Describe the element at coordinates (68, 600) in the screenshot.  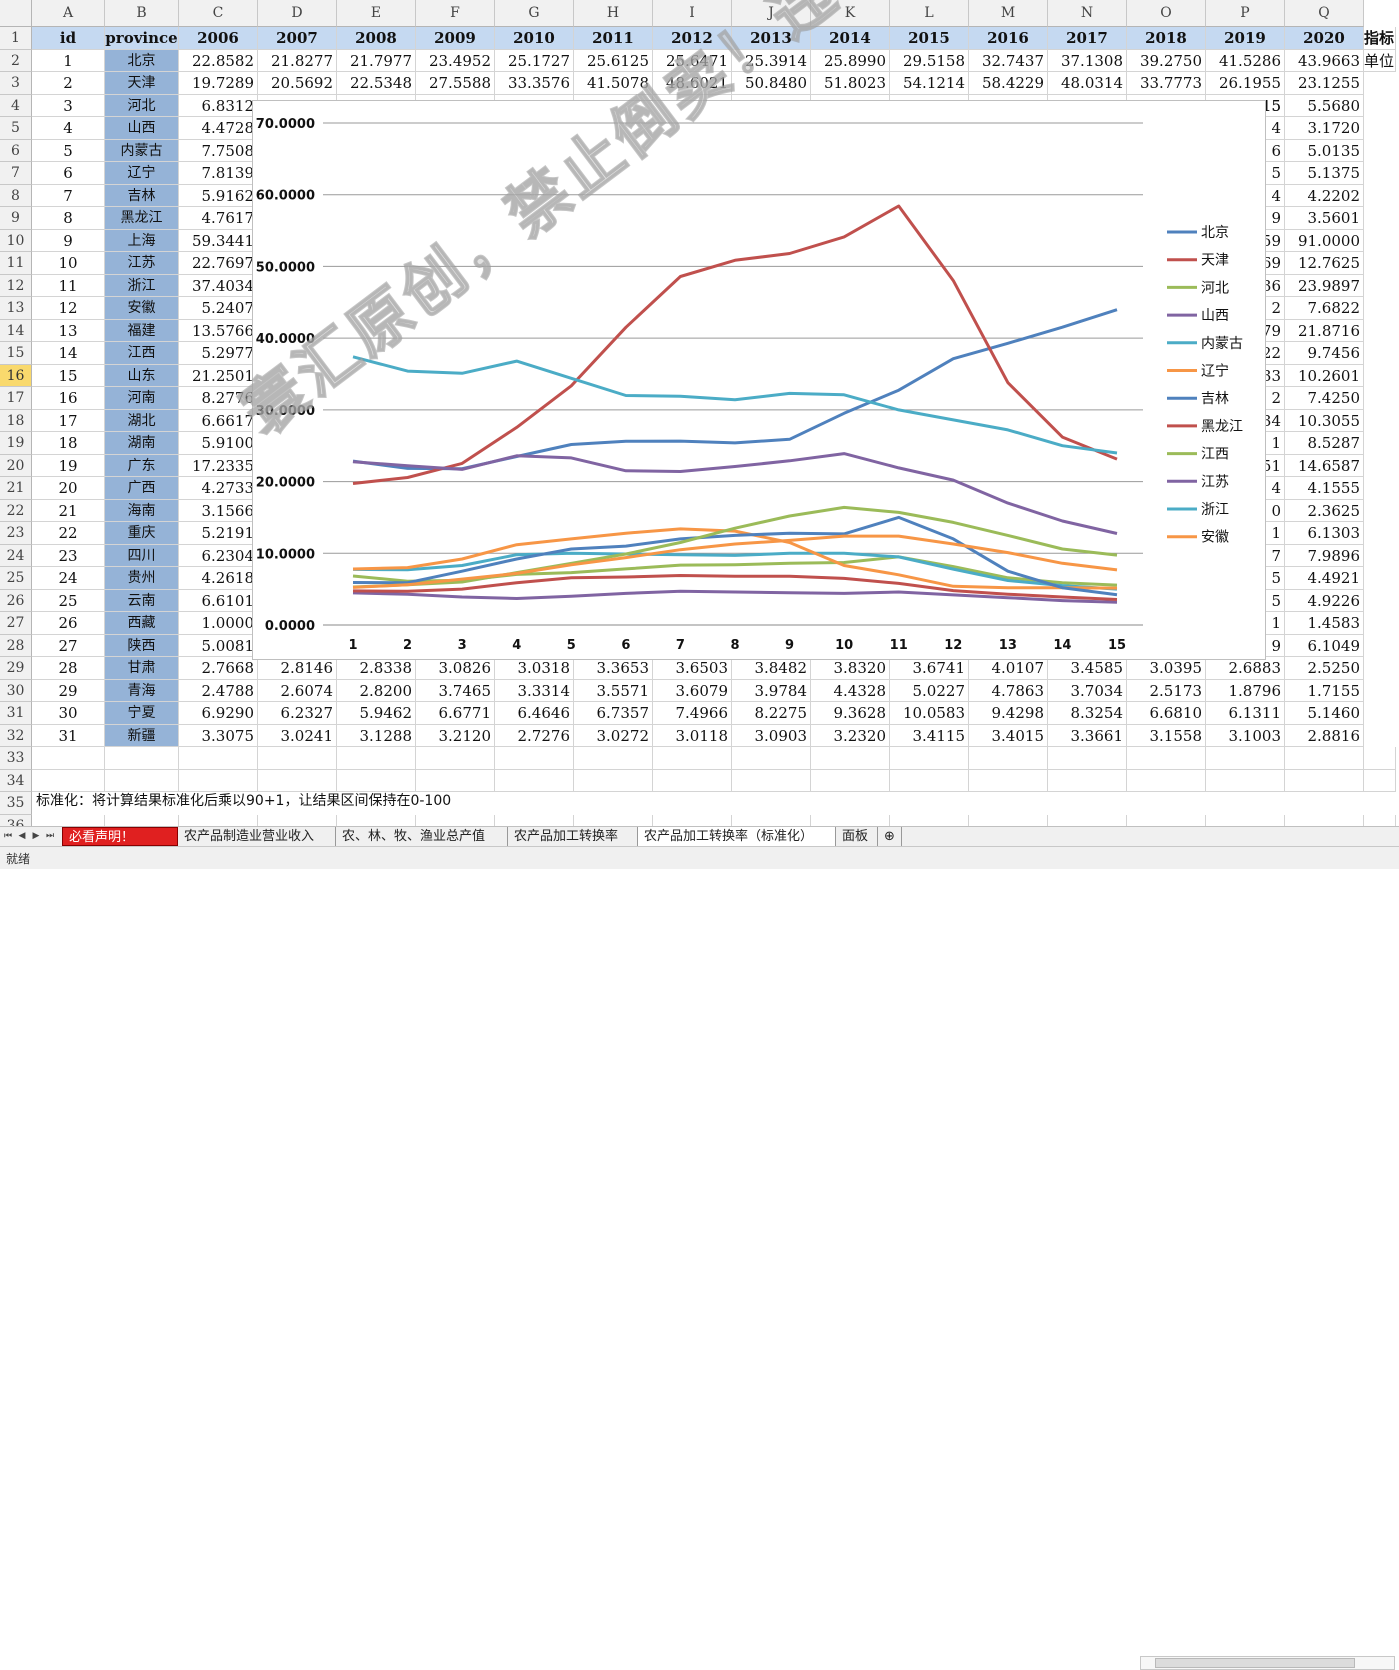
I see `cell: 25` at that location.